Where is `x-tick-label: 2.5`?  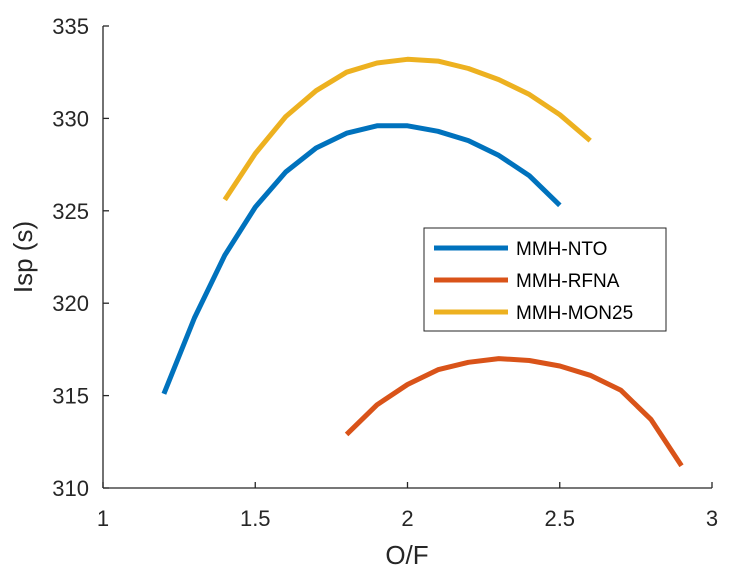 x-tick-label: 2.5 is located at coordinates (559, 518).